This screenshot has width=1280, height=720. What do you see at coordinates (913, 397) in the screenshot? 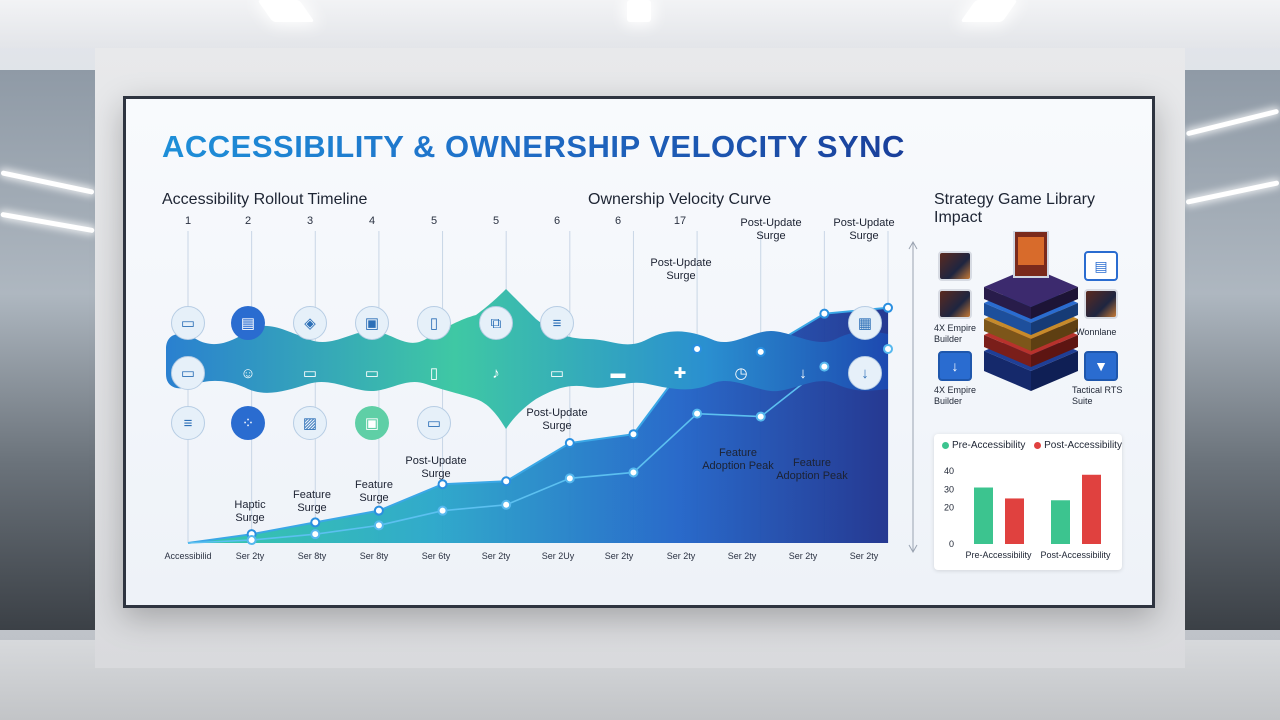
I see `divider-arrow` at bounding box center [913, 397].